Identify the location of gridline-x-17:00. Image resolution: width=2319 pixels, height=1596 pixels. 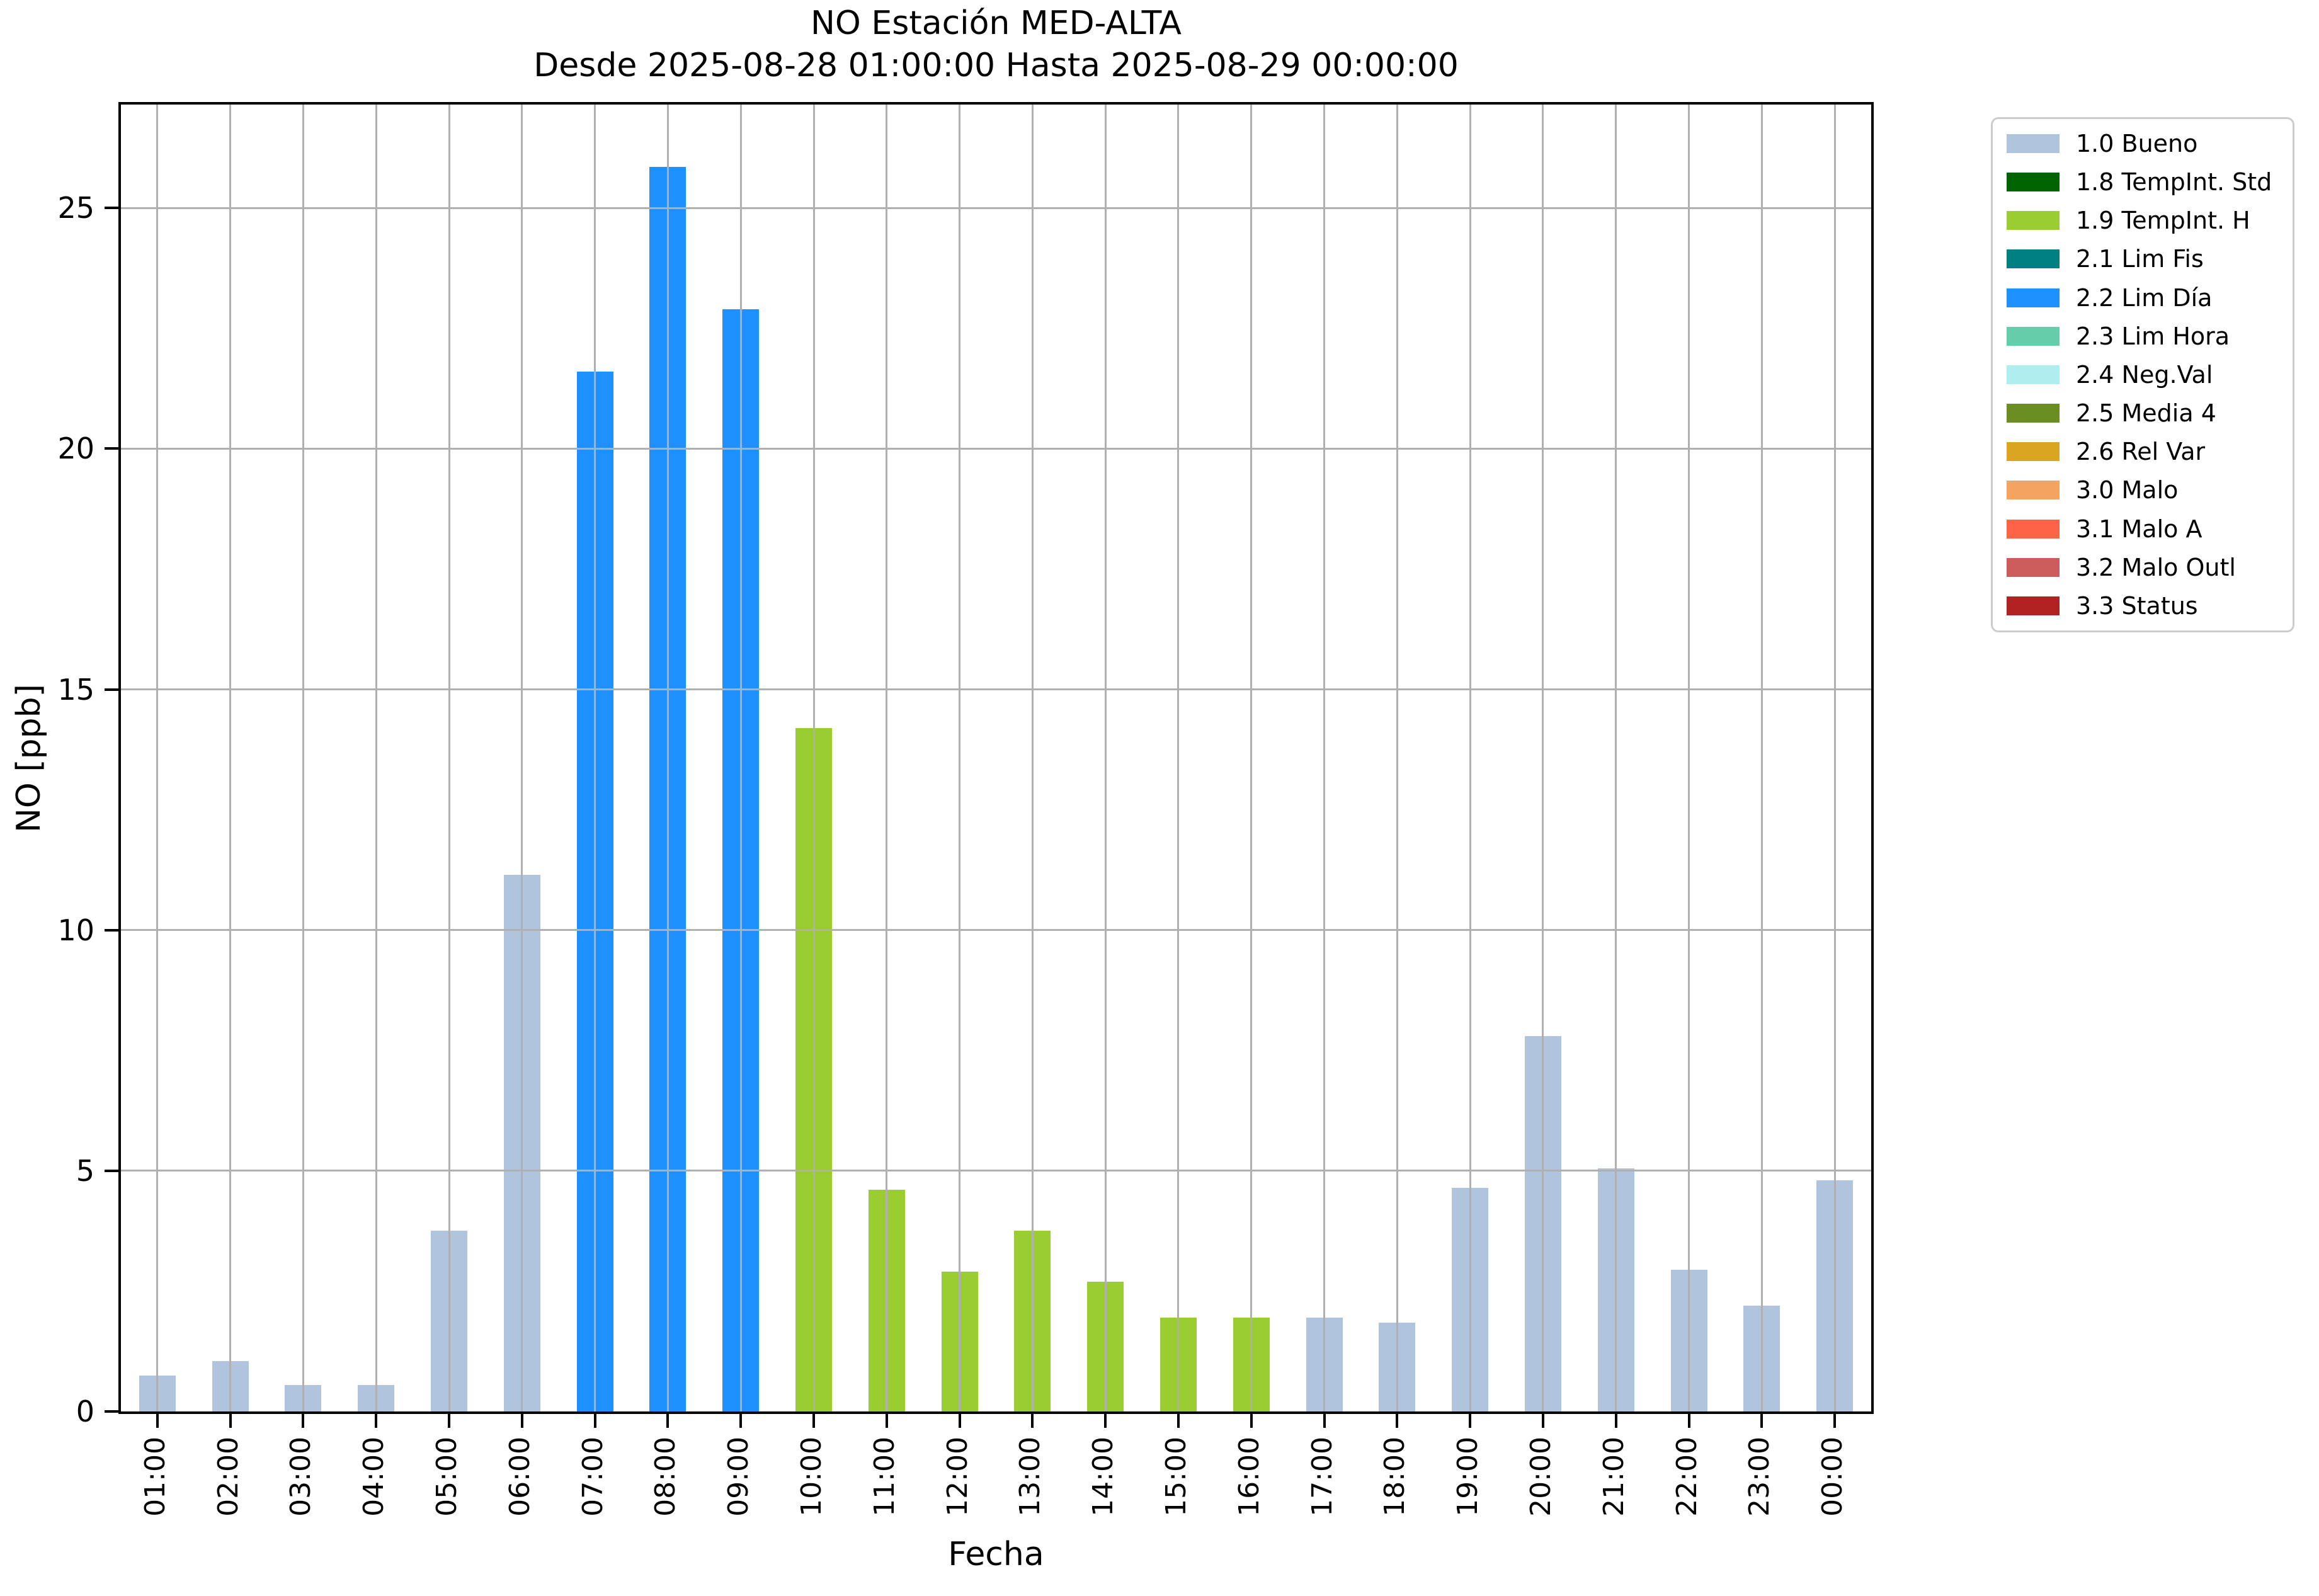
(1324, 758).